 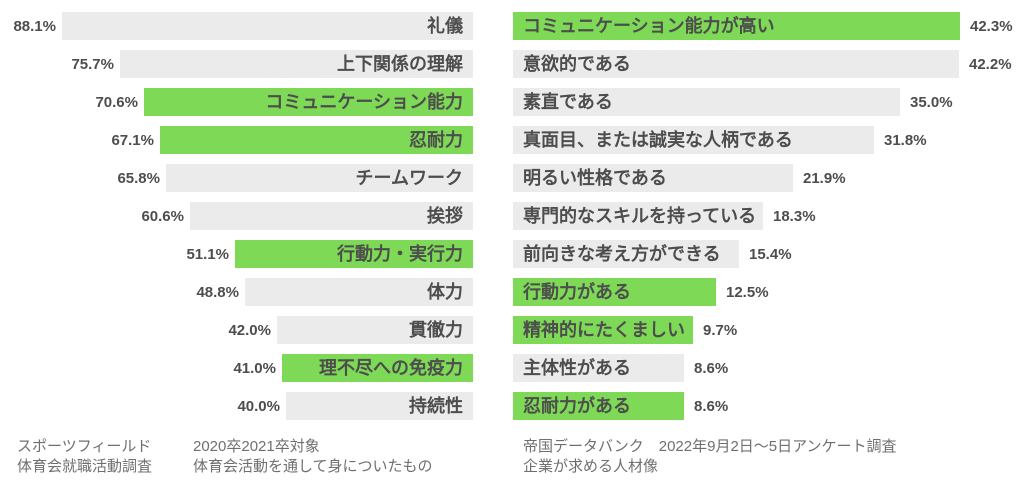 What do you see at coordinates (400, 254) in the screenshot?
I see `category-label: 行動力・実行力` at bounding box center [400, 254].